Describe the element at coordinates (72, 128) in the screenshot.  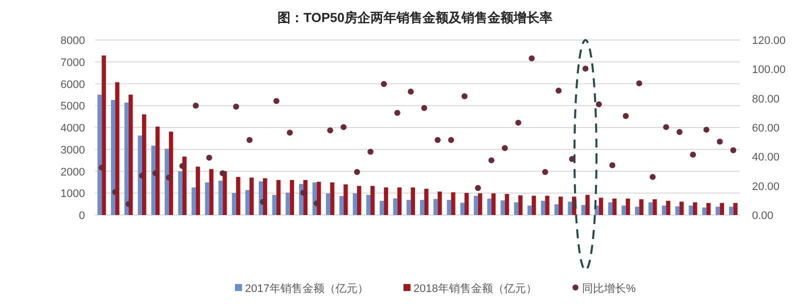
I see `y-tick-label: 4000` at that location.